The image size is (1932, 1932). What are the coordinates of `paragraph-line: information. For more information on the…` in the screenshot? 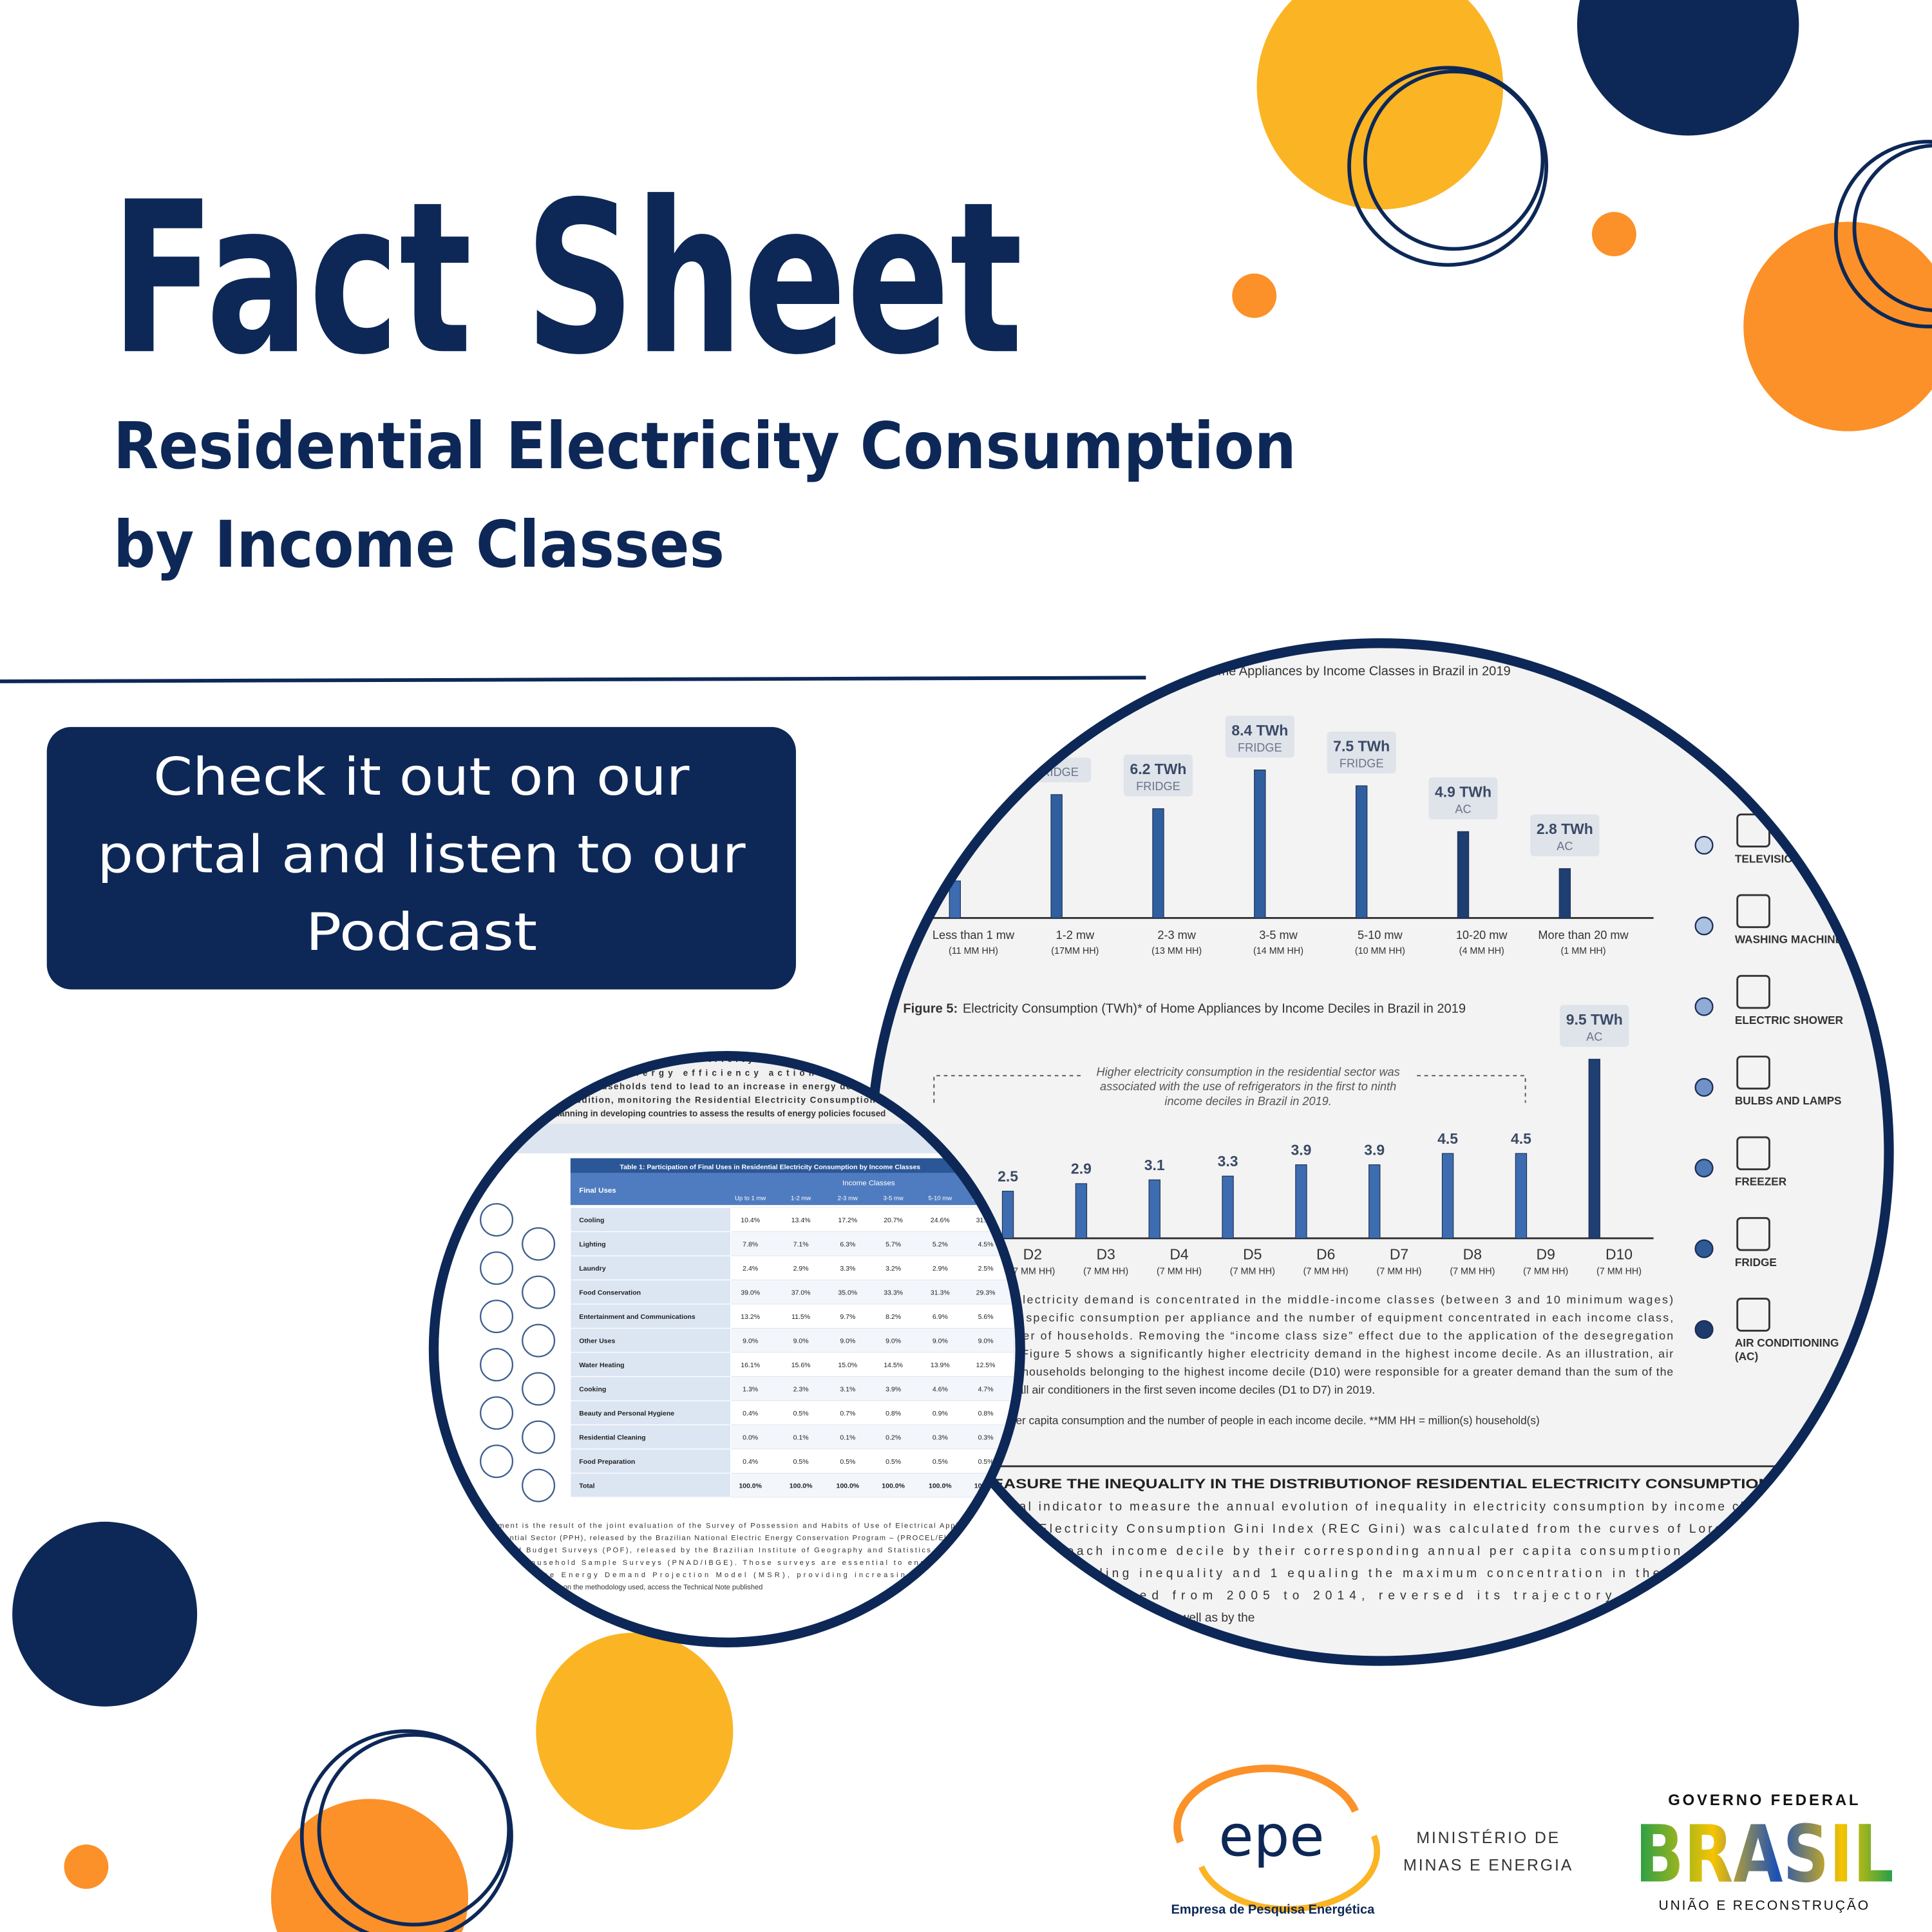 It's located at (609, 1587).